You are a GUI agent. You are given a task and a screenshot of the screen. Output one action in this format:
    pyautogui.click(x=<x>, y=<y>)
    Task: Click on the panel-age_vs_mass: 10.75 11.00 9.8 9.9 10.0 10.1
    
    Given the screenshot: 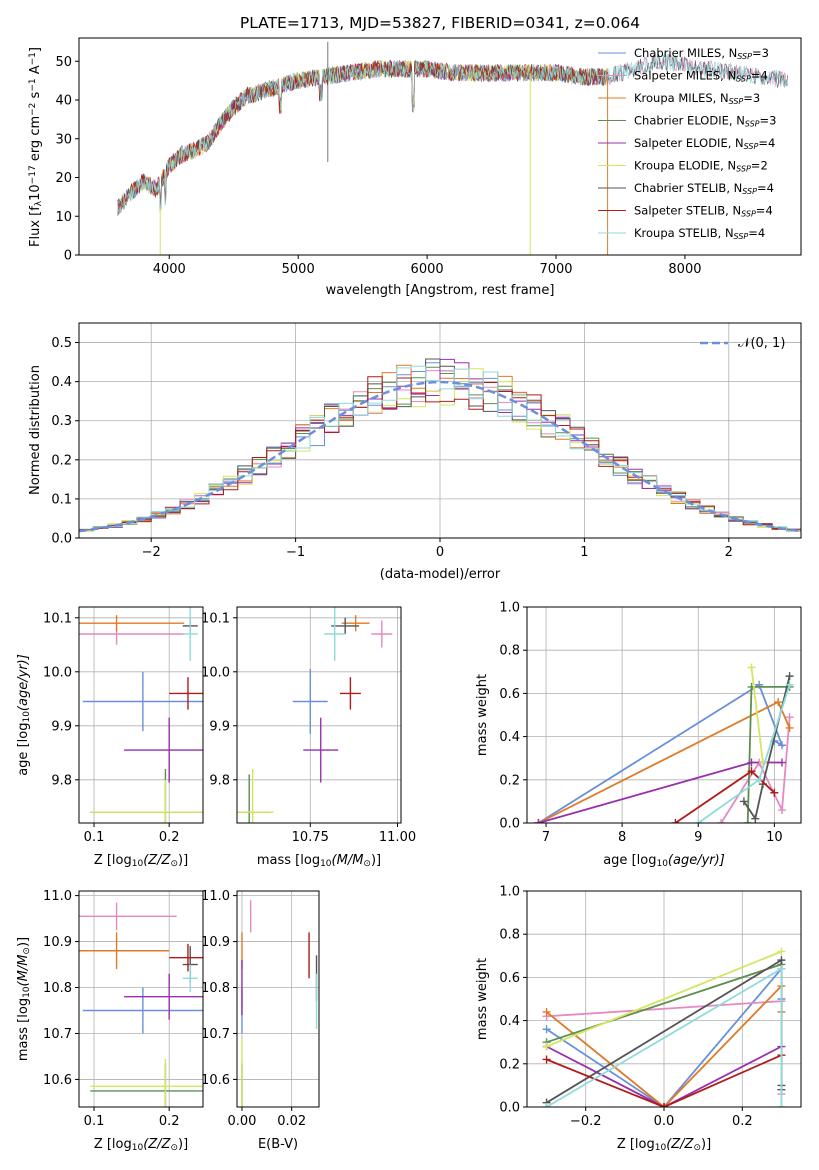 What is the action you would take?
    pyautogui.click(x=308, y=725)
    